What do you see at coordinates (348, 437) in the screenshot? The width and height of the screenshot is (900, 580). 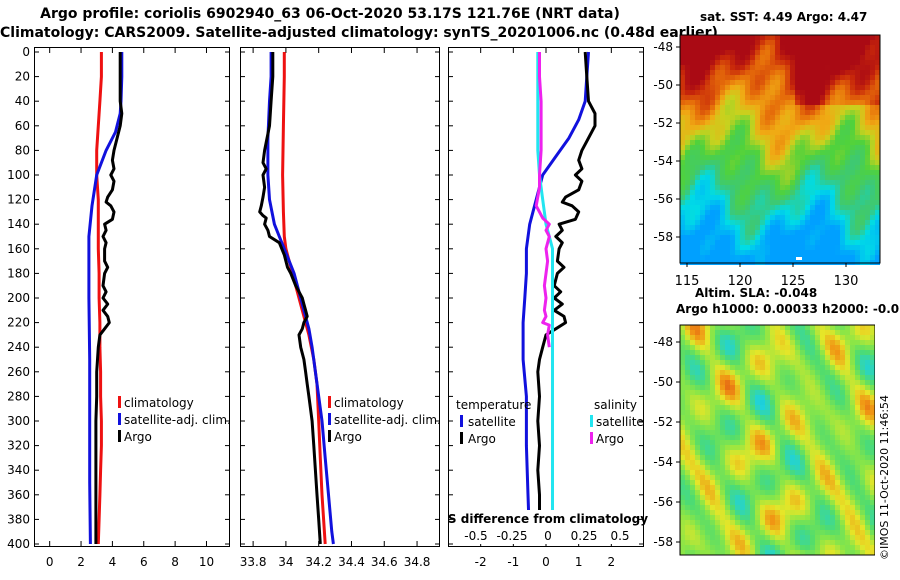 I see `legend-label: Argo` at bounding box center [348, 437].